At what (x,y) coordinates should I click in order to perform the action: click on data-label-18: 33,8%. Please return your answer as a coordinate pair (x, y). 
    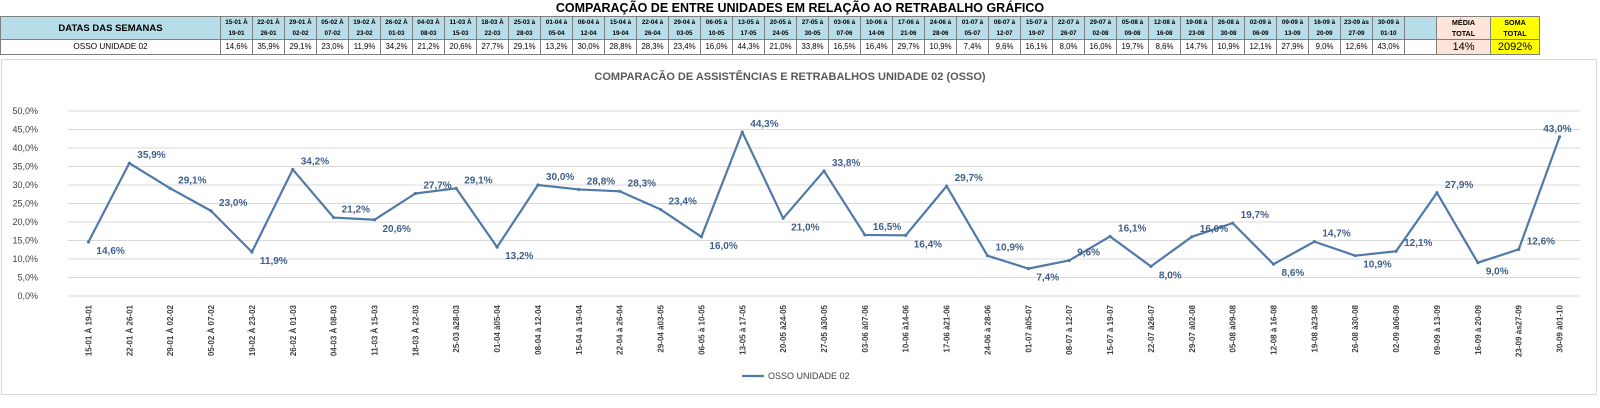
    Looking at the image, I should click on (846, 163).